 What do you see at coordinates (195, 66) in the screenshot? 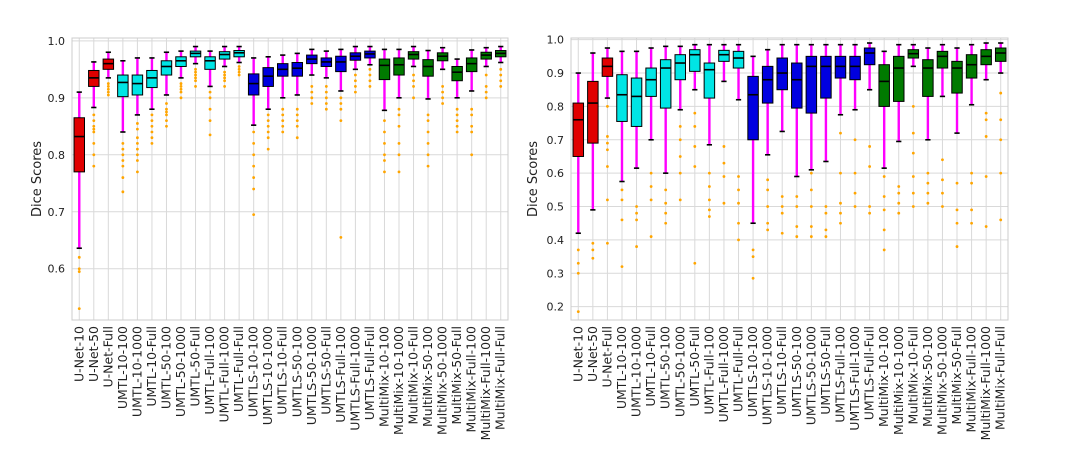
I see `box-UMTL-50-Full` at bounding box center [195, 66].